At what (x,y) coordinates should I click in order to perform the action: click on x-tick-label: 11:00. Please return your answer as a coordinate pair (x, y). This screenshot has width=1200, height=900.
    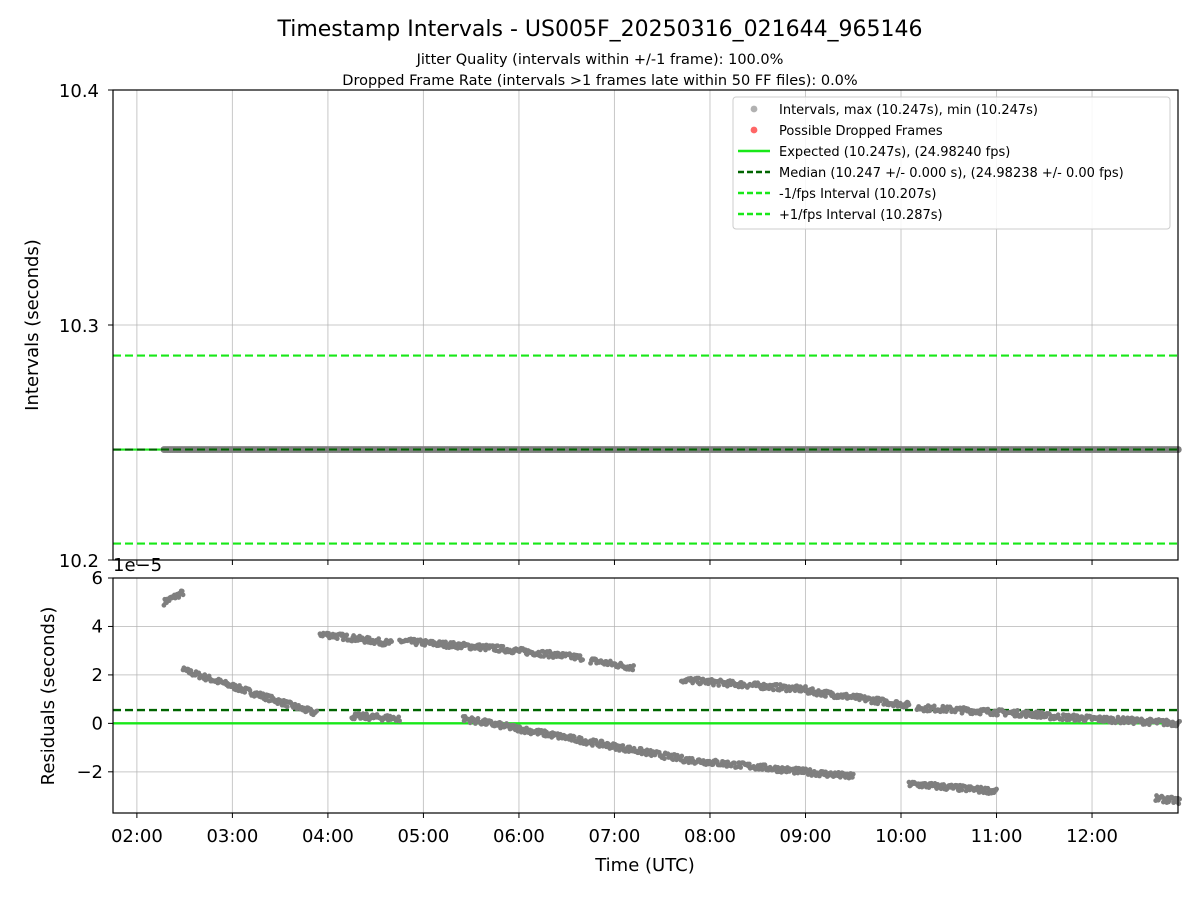
    Looking at the image, I should click on (997, 836).